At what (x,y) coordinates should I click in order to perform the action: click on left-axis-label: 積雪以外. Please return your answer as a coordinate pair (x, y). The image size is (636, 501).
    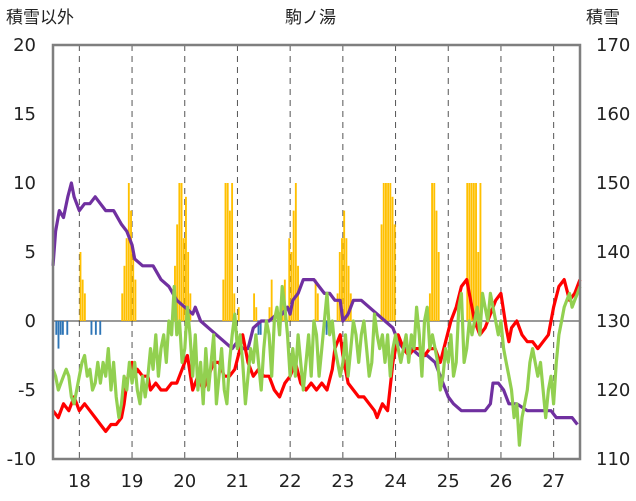
    Looking at the image, I should click on (40, 18).